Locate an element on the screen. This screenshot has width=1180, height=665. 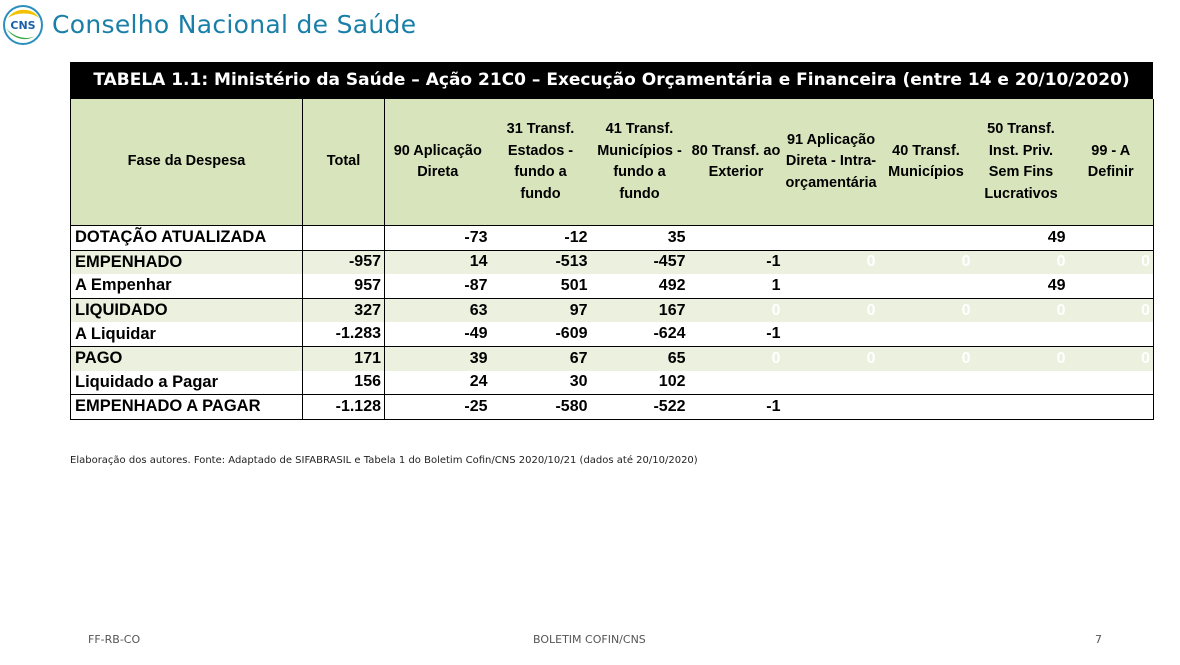
cell-text: LIQUIDADO is located at coordinates (121, 310).